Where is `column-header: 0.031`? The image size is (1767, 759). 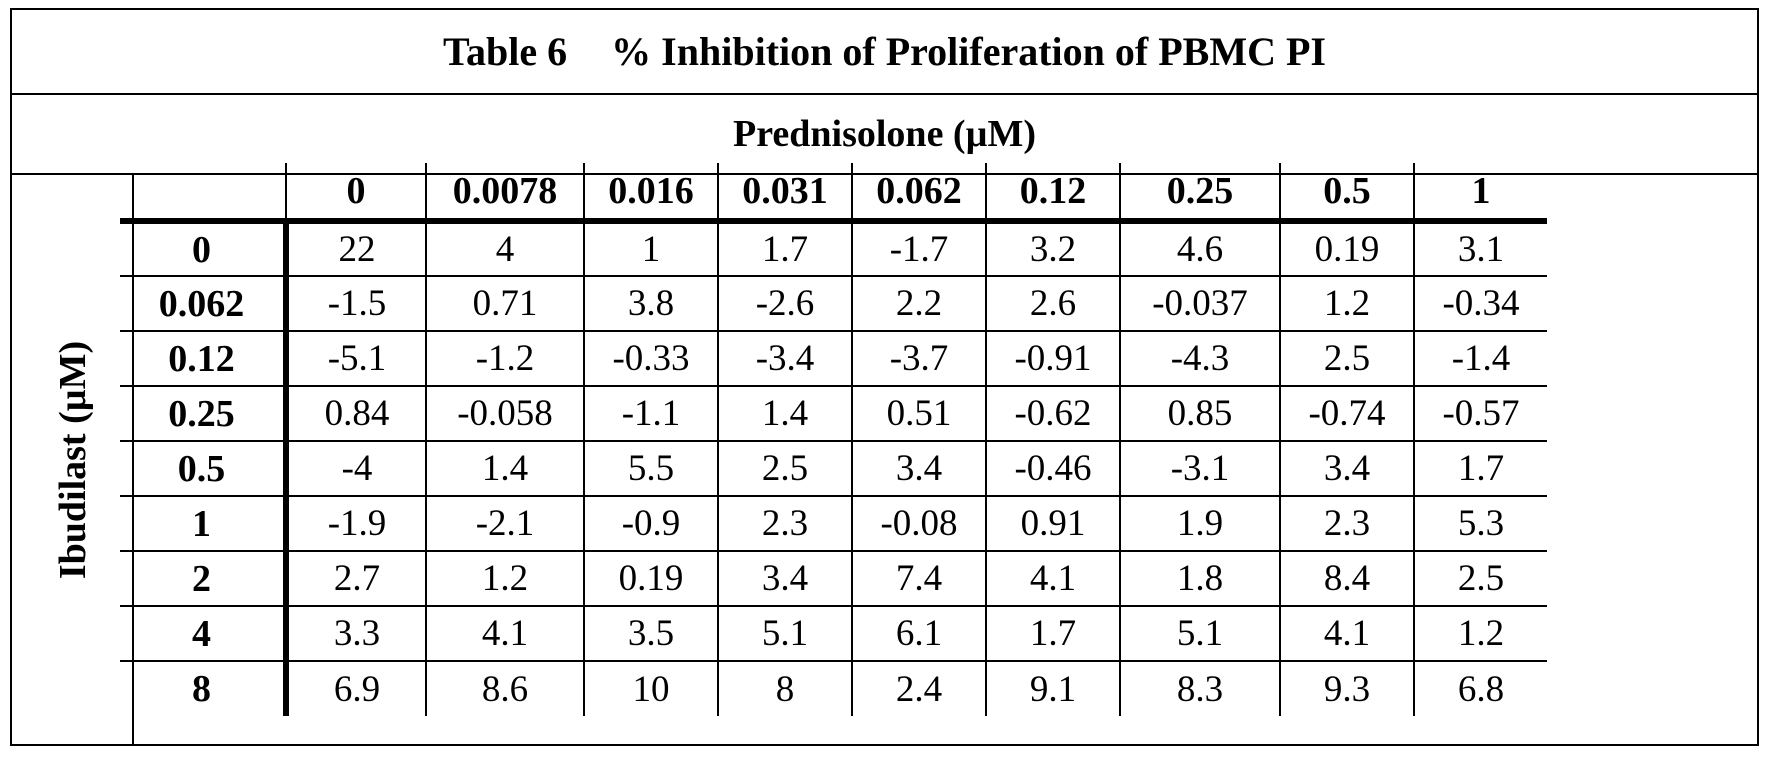
column-header: 0.031 is located at coordinates (785, 193).